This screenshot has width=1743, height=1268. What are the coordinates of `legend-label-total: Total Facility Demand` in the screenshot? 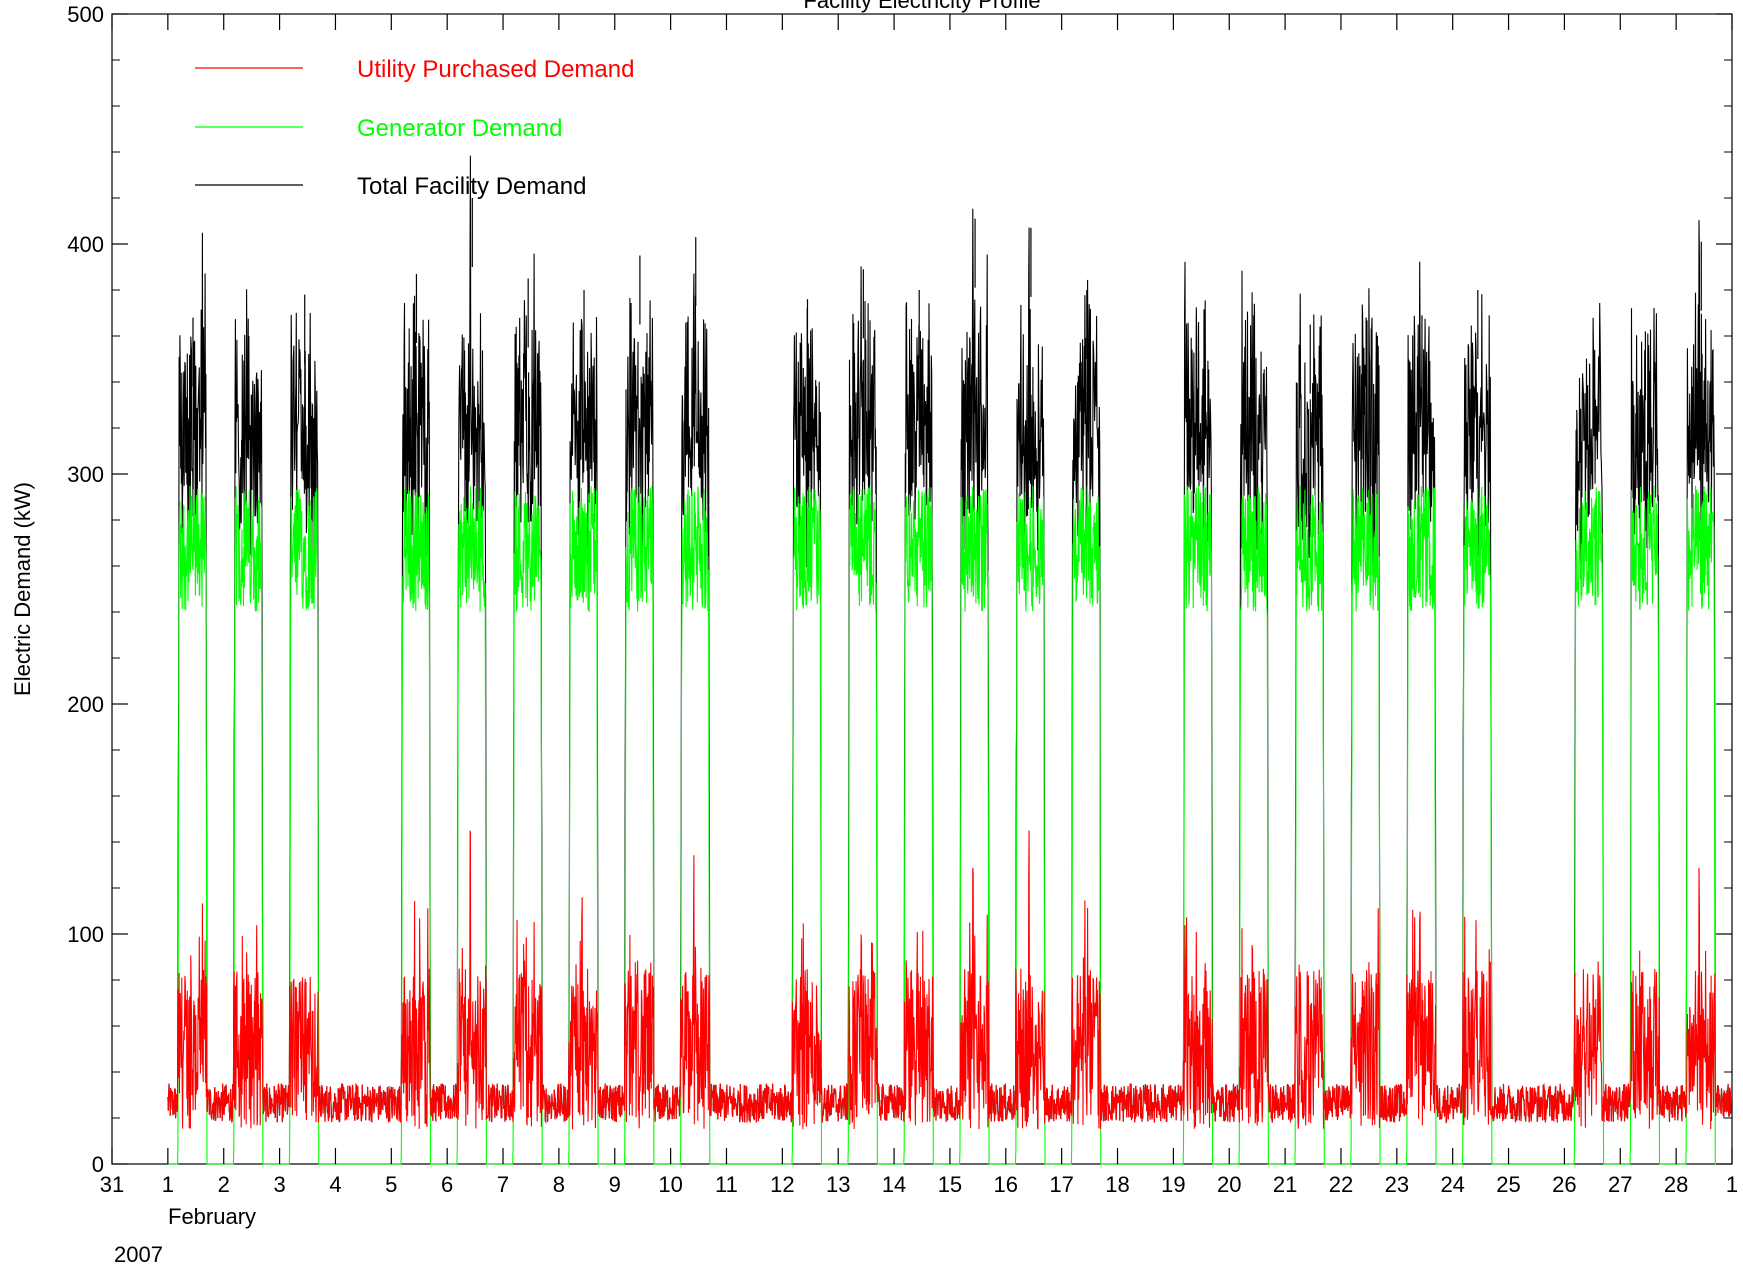 It's located at (471, 186).